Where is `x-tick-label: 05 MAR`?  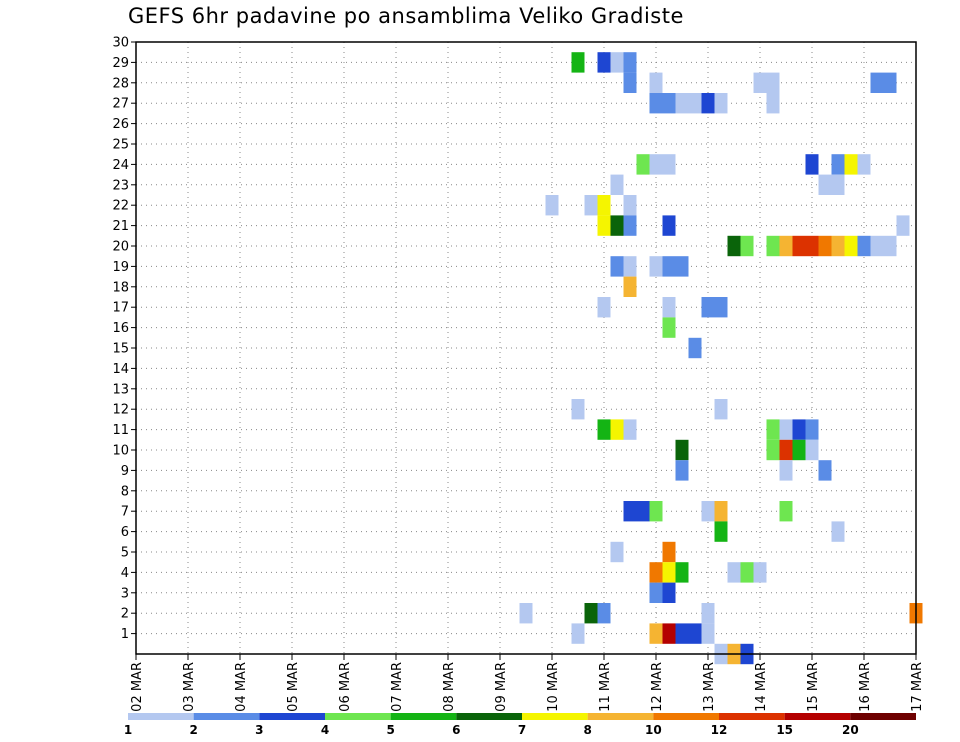
x-tick-label: 05 MAR is located at coordinates (293, 687).